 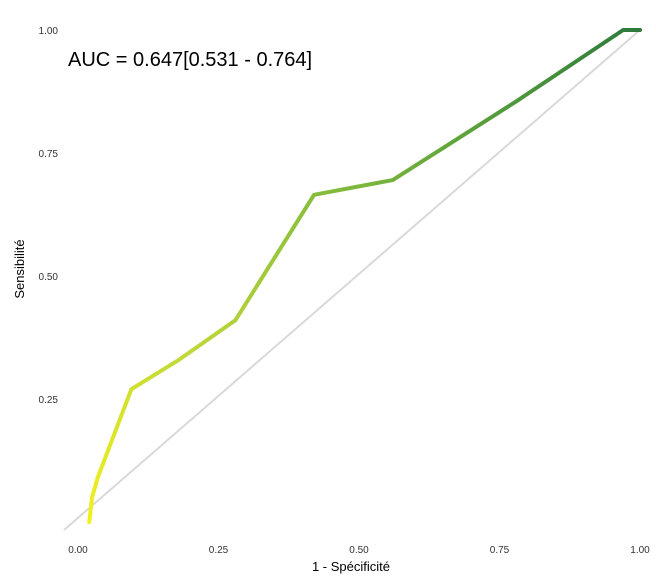 What do you see at coordinates (500, 550) in the screenshot?
I see `x-tick-label: 0.75` at bounding box center [500, 550].